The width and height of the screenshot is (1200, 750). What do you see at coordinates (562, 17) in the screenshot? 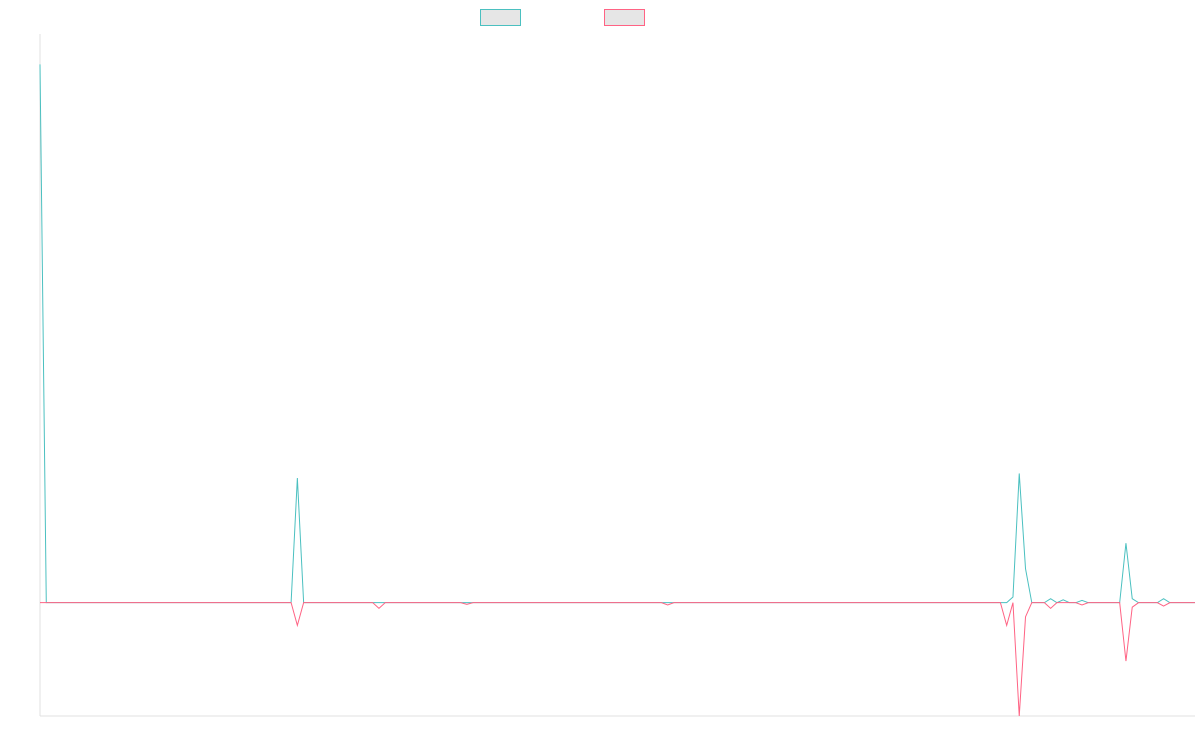
I see `legend` at bounding box center [562, 17].